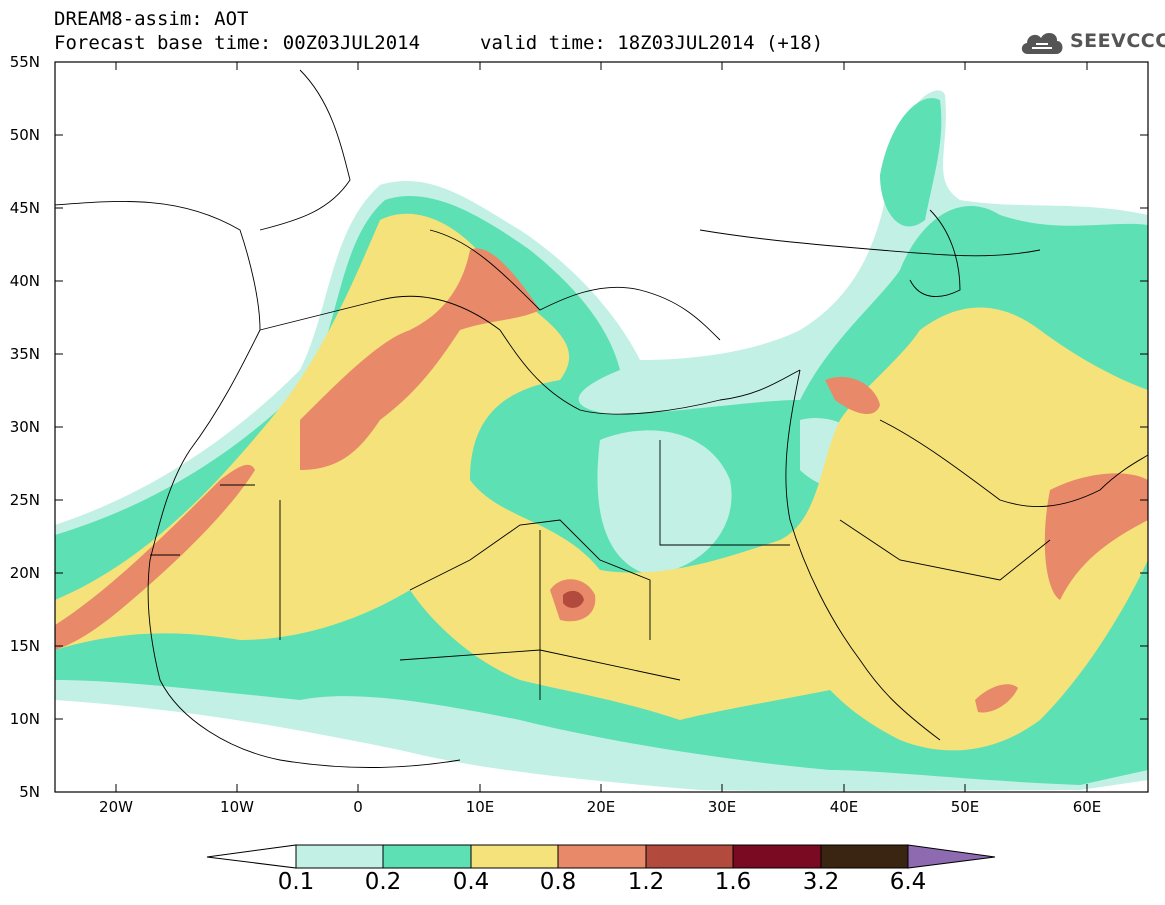 Image resolution: width=1165 pixels, height=905 pixels. What do you see at coordinates (996, 698) in the screenshot?
I see `aot-zone-orange-somalia` at bounding box center [996, 698].